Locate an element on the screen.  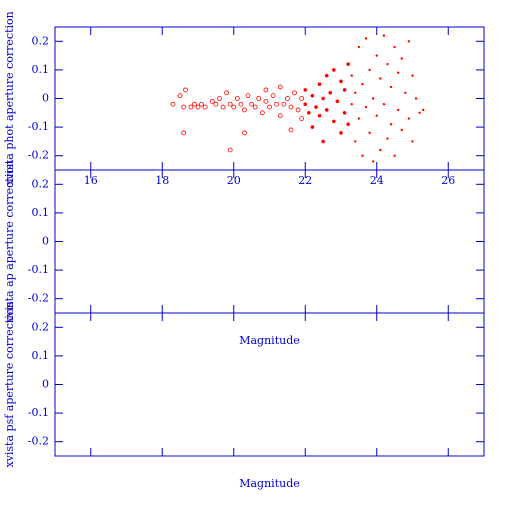
x-axis-label: Magnitude is located at coordinates (269, 340).